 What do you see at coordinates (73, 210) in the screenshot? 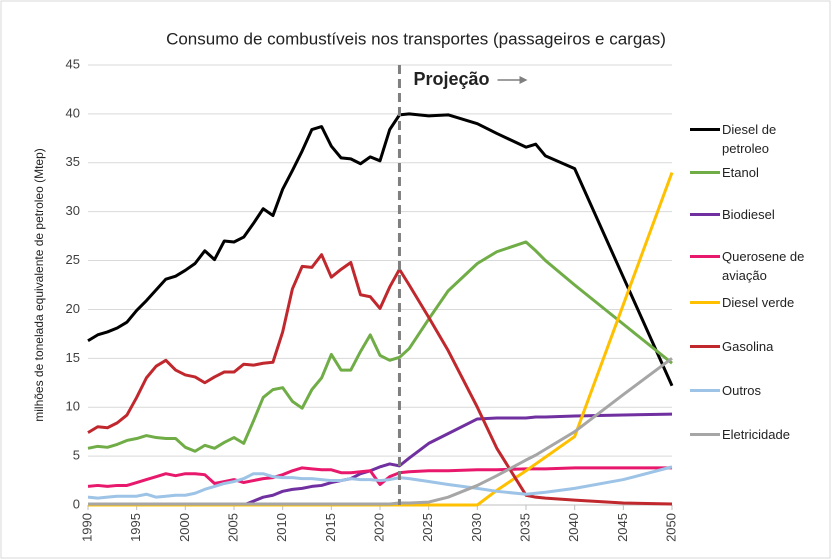
I see `y-tick-label: 30` at bounding box center [73, 210].